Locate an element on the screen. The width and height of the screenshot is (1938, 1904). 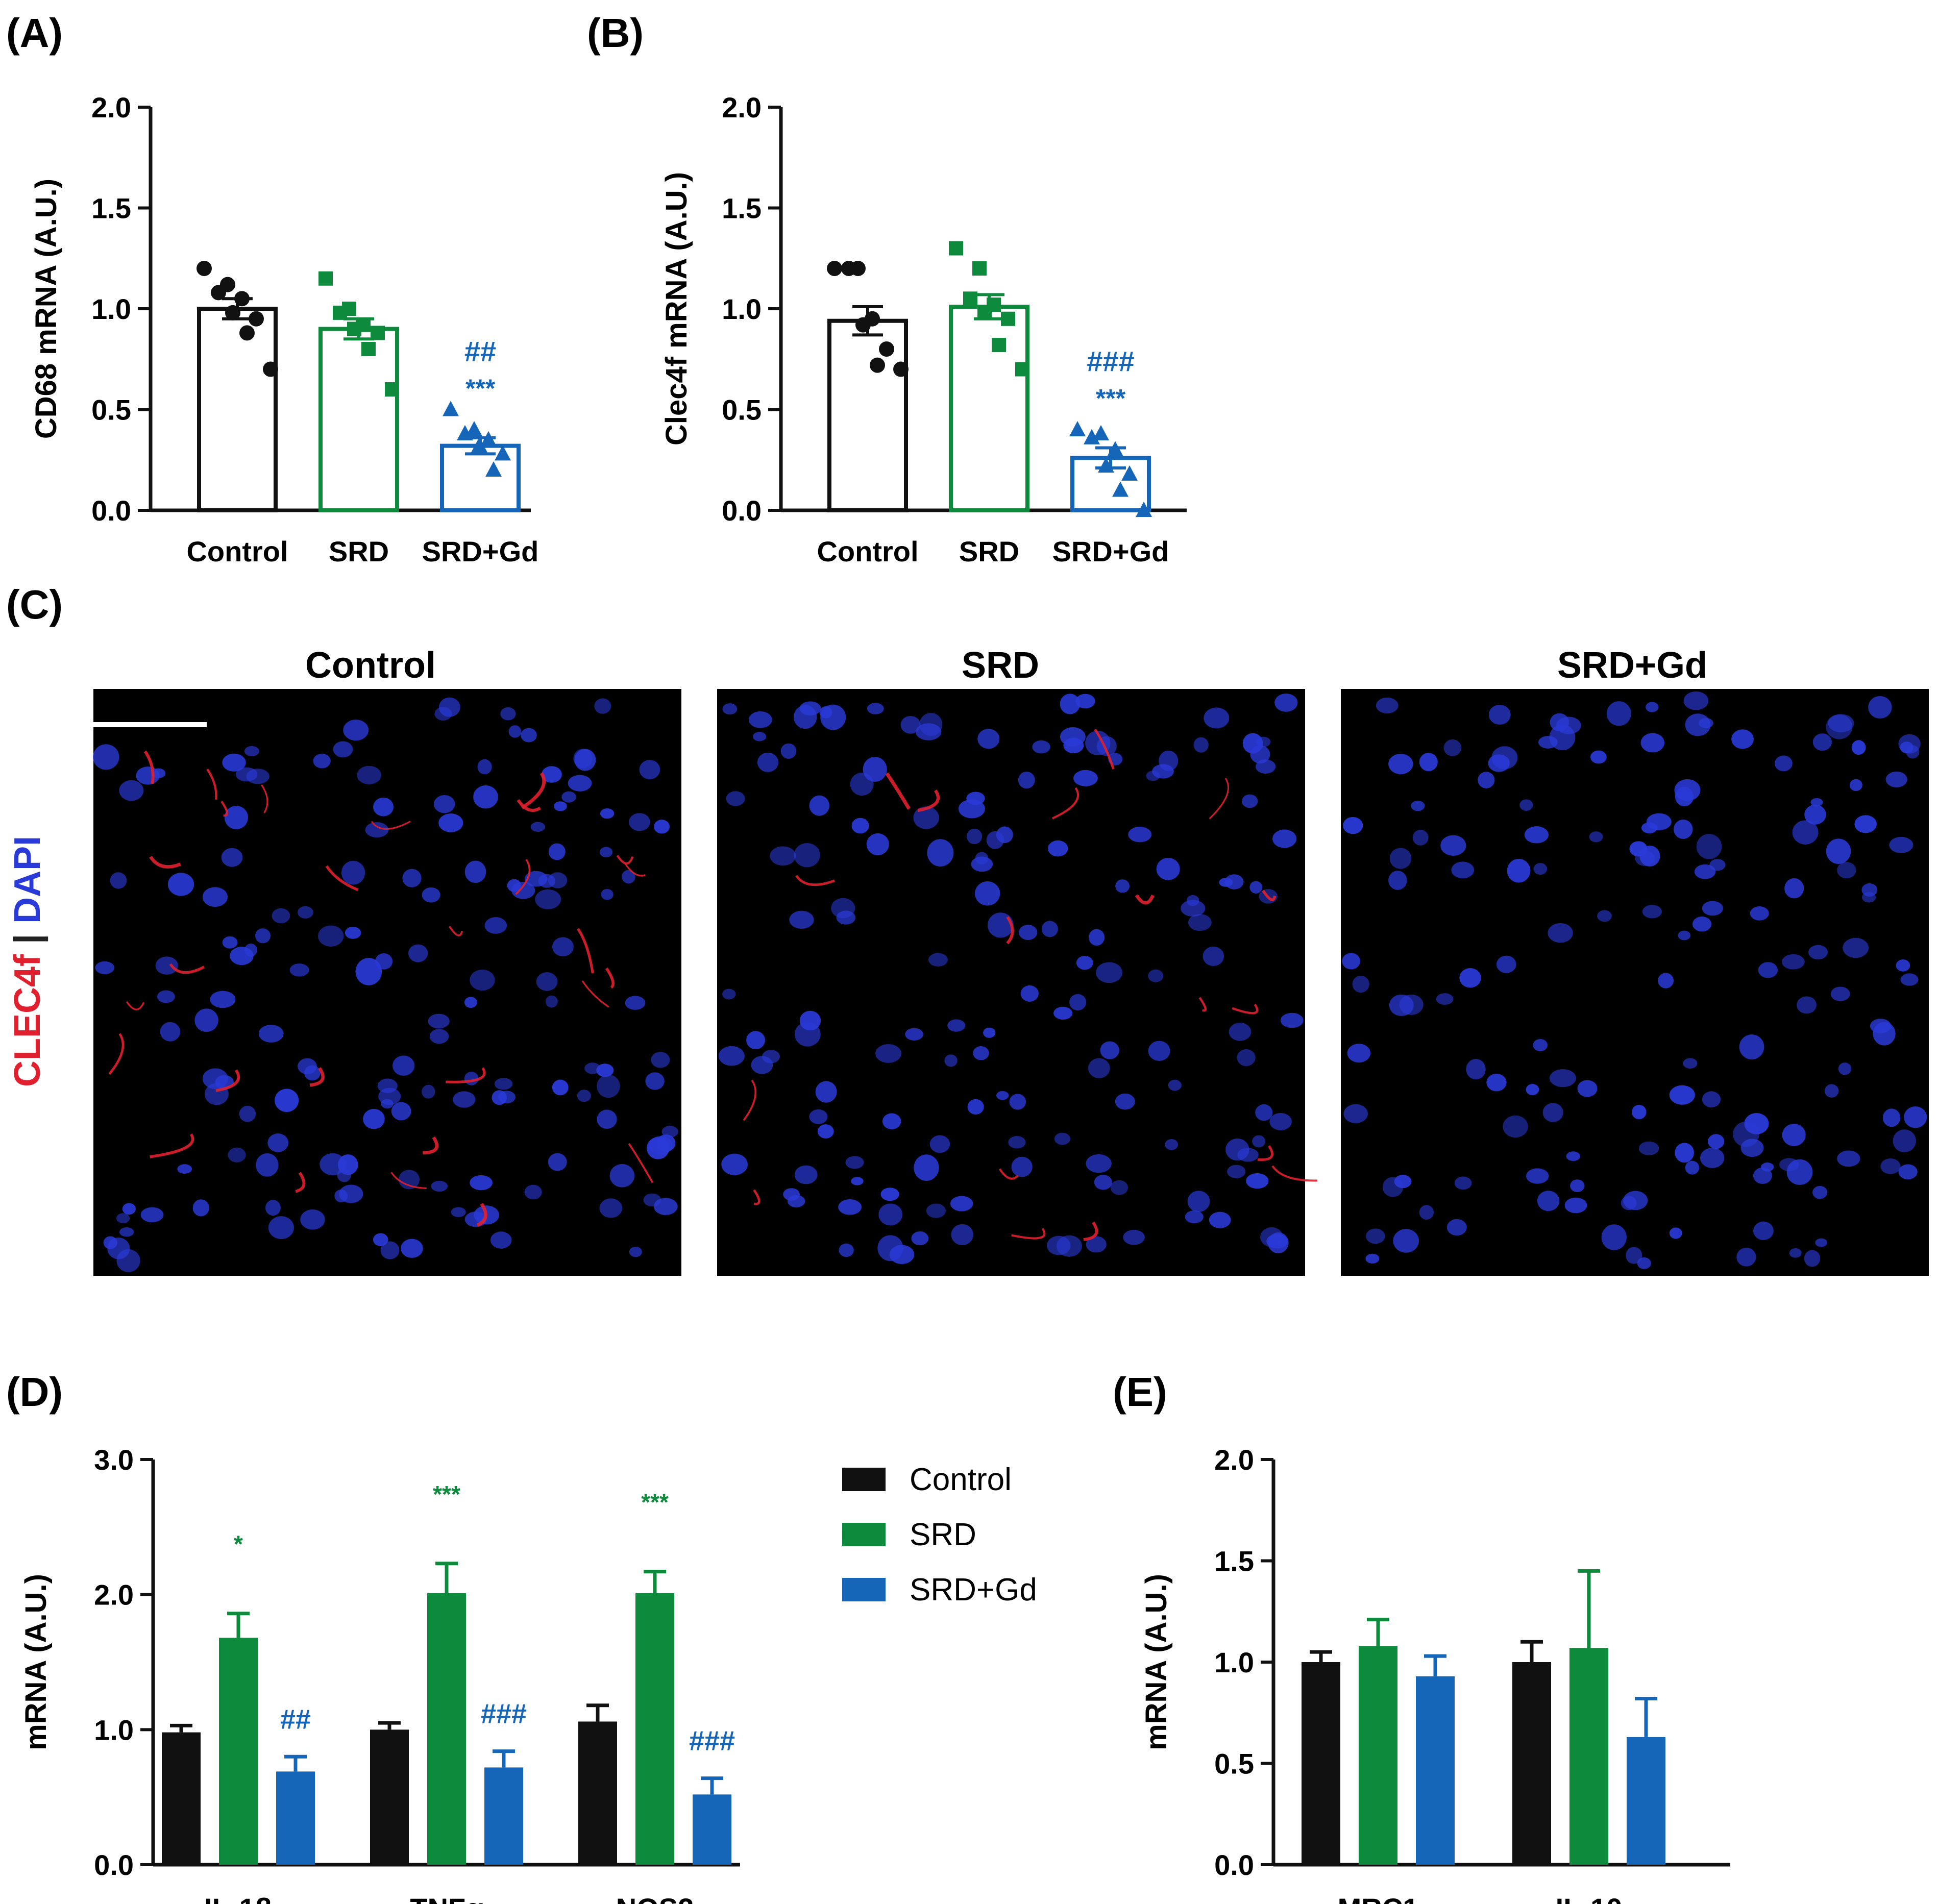
annotation: ### is located at coordinates (504, 1714).